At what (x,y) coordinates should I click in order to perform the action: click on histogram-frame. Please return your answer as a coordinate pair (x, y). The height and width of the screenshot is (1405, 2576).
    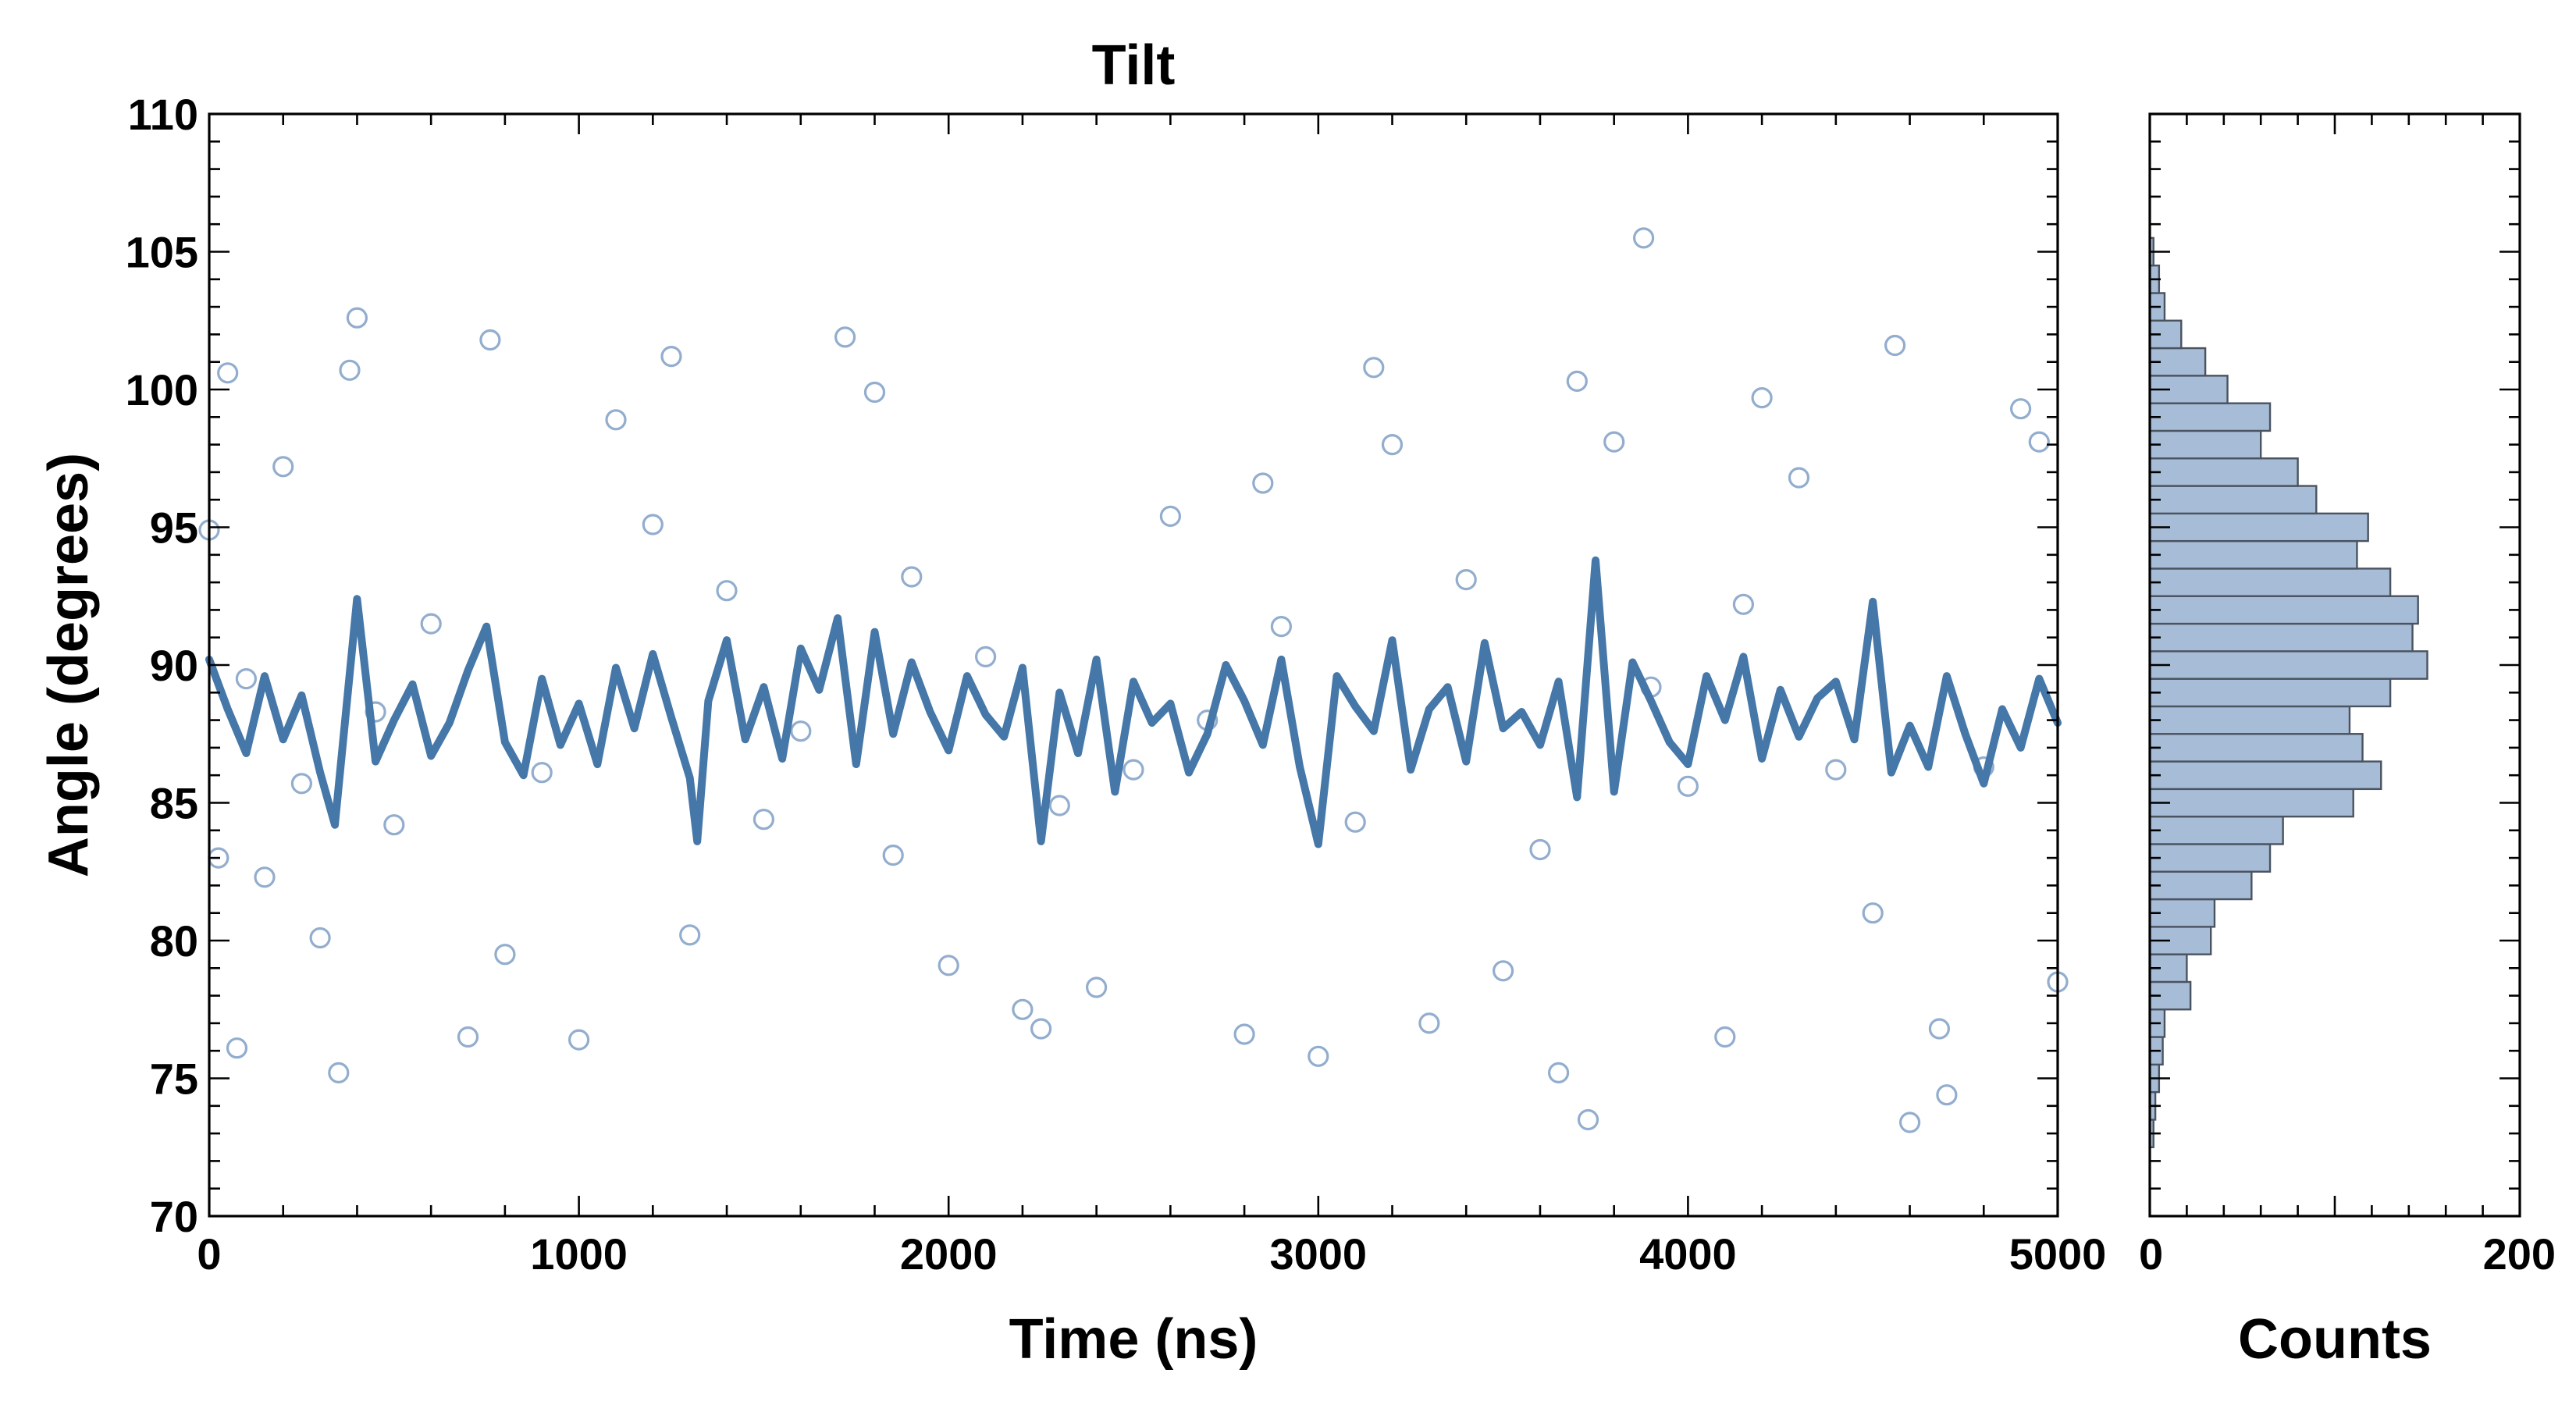
    Looking at the image, I should click on (2334, 665).